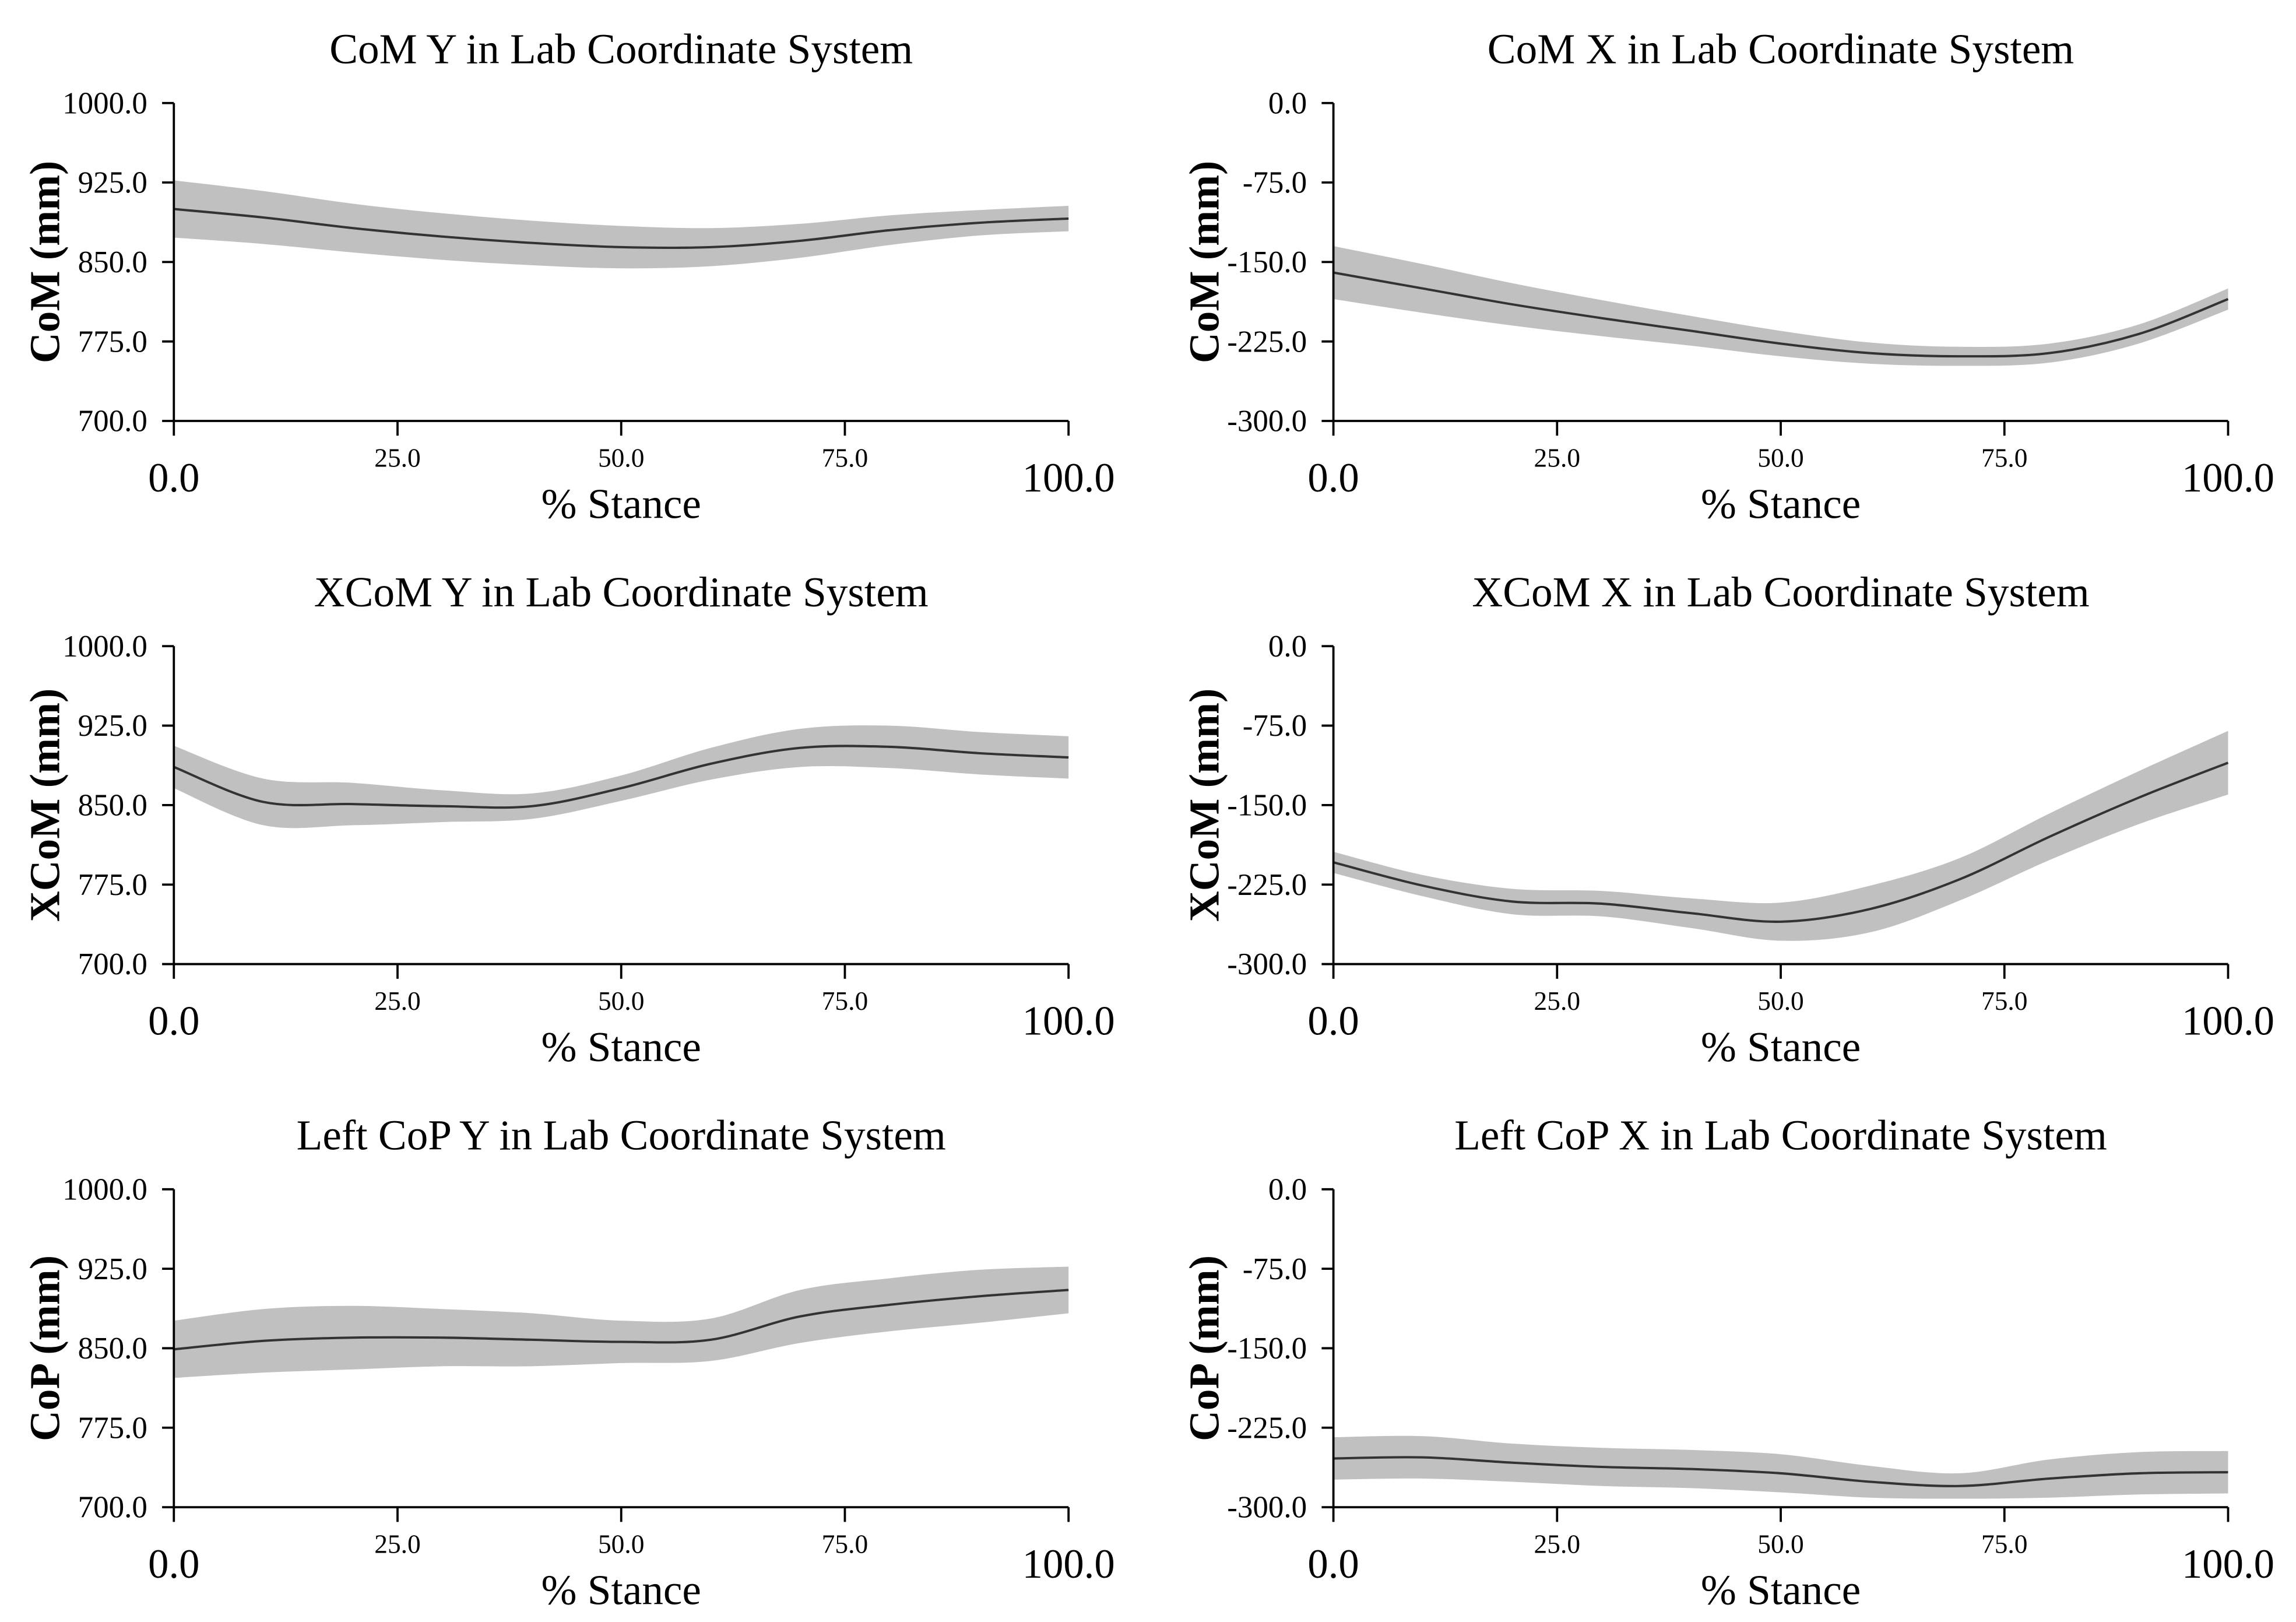 Image resolution: width=2296 pixels, height=1622 pixels. Describe the element at coordinates (1780, 592) in the screenshot. I see `chart-title: XCoM X in Lab Coordinate System` at that location.